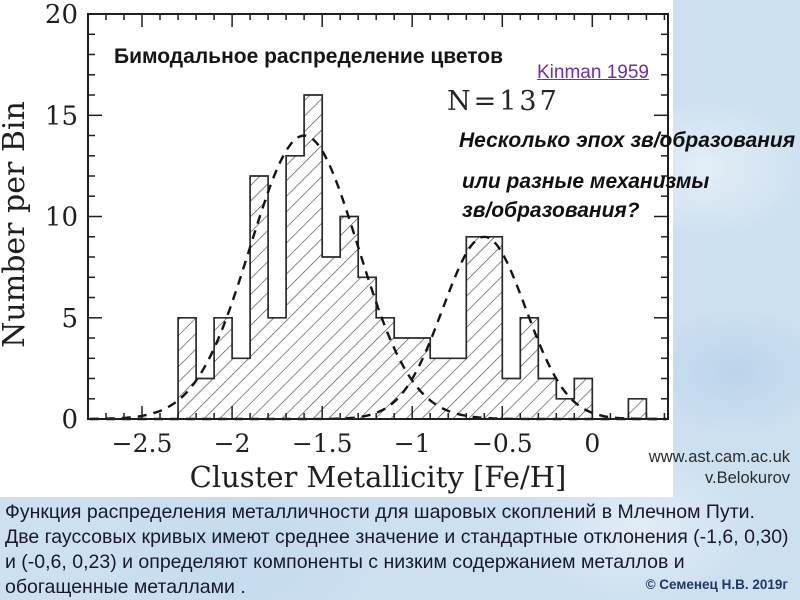 The width and height of the screenshot is (800, 600). Describe the element at coordinates (412, 443) in the screenshot. I see `svg-text: −1` at that location.